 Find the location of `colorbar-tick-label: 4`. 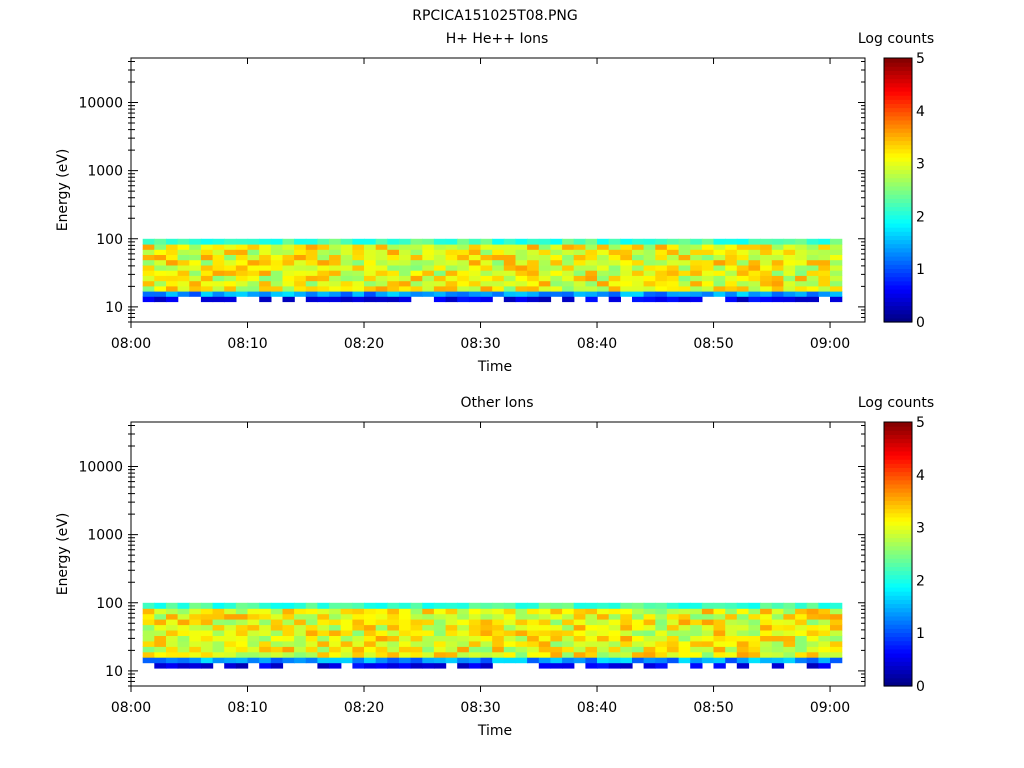

colorbar-tick-label: 4 is located at coordinates (920, 112).